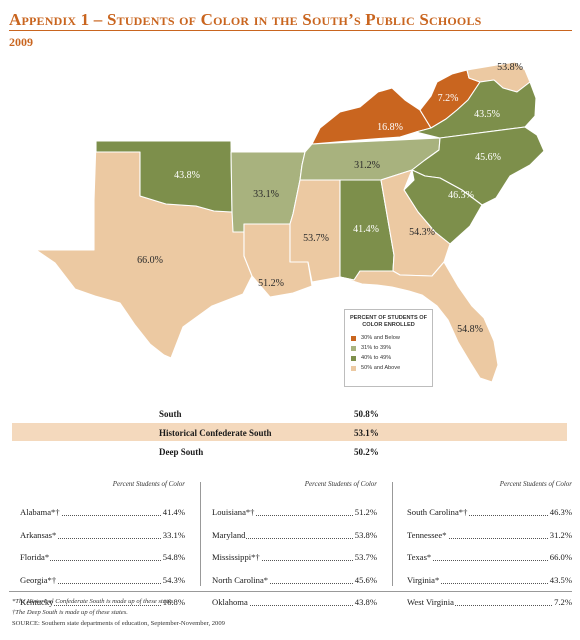  I want to click on state-percent: 54.8%, so click(173, 557).